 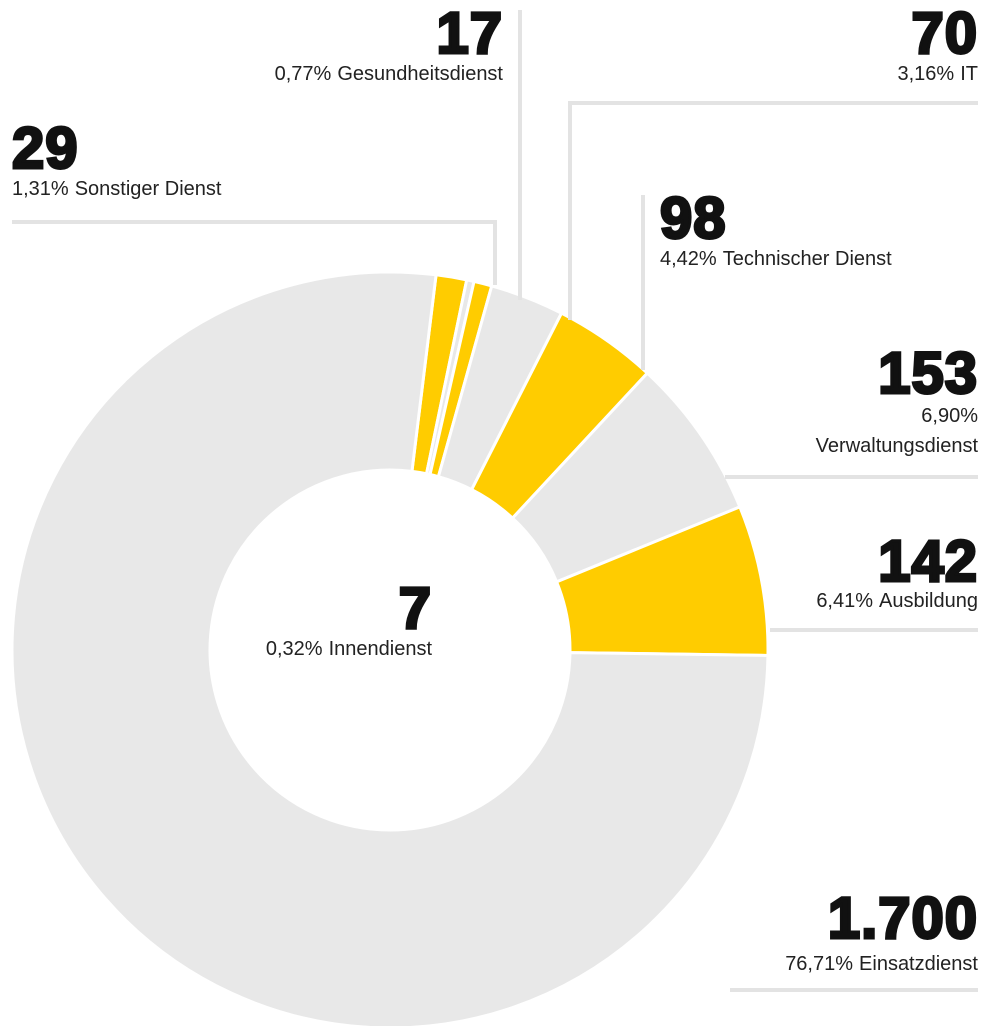 What do you see at coordinates (897, 446) in the screenshot?
I see `category-label: Verwaltungsdienst` at bounding box center [897, 446].